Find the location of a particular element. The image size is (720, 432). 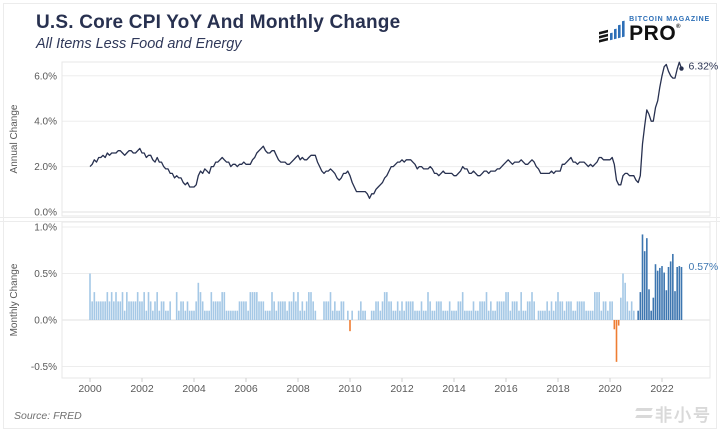

svg-text: 2002 is located at coordinates (142, 389).